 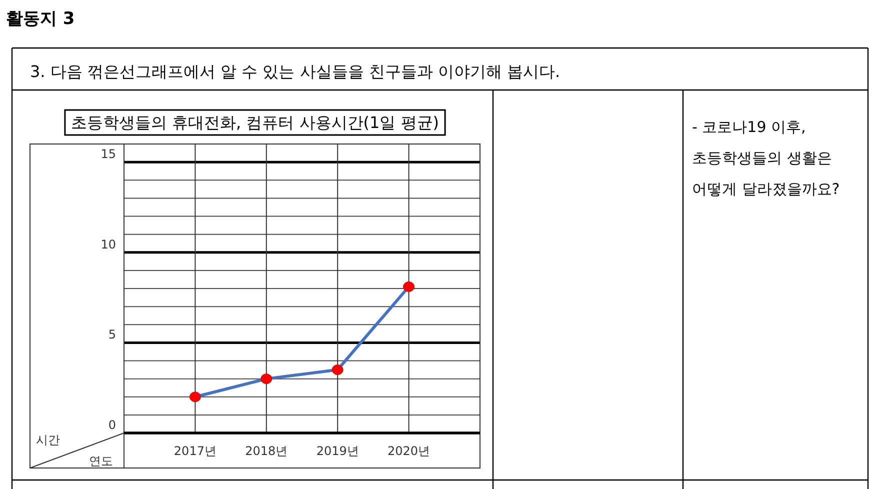 I want to click on y-tick-label: 5, so click(x=112, y=335).